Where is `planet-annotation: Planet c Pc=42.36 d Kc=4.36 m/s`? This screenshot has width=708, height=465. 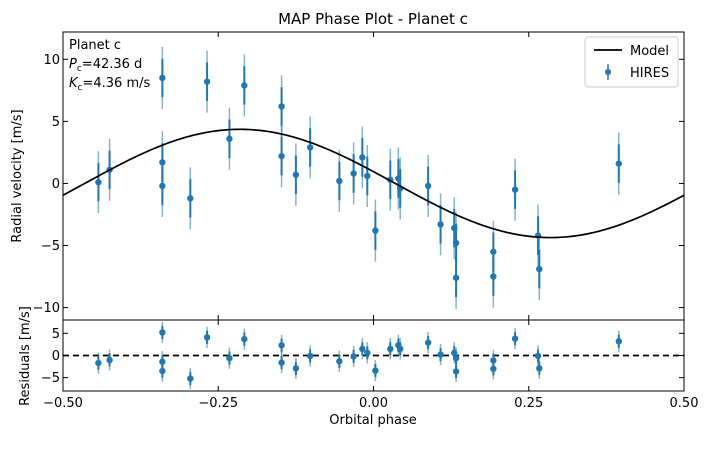
planet-annotation: Planet c Pc=42.36 d Kc=4.36 m/s is located at coordinates (109, 65).